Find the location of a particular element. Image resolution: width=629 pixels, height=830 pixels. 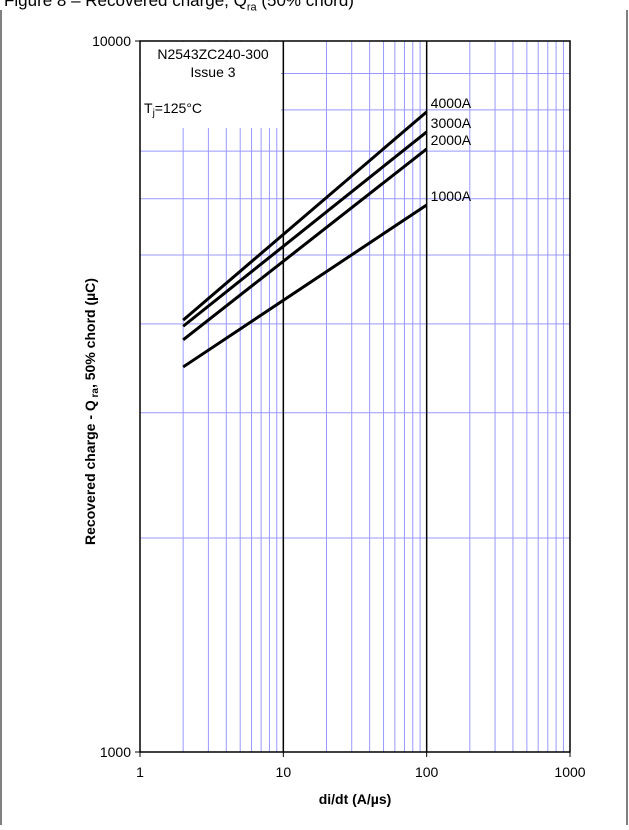

annotation-background is located at coordinates (211, 85).